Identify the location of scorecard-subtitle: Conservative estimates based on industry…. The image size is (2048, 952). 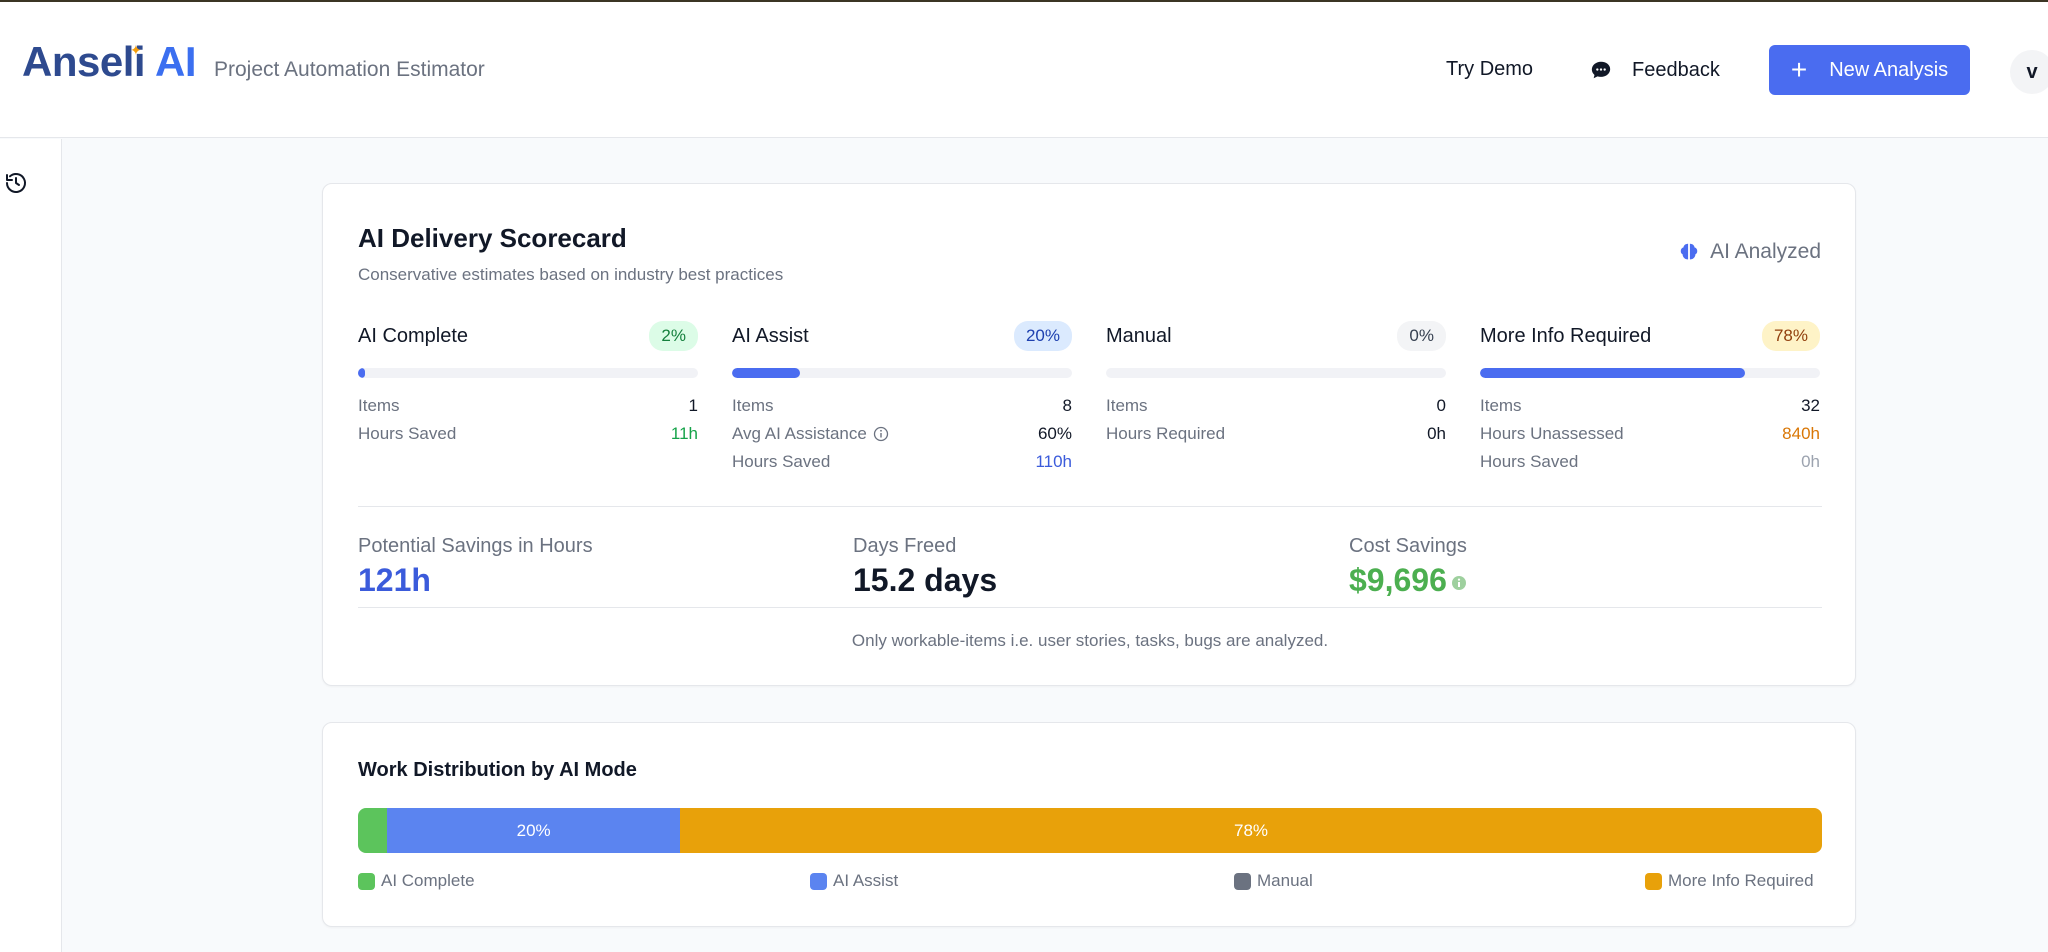
(571, 274).